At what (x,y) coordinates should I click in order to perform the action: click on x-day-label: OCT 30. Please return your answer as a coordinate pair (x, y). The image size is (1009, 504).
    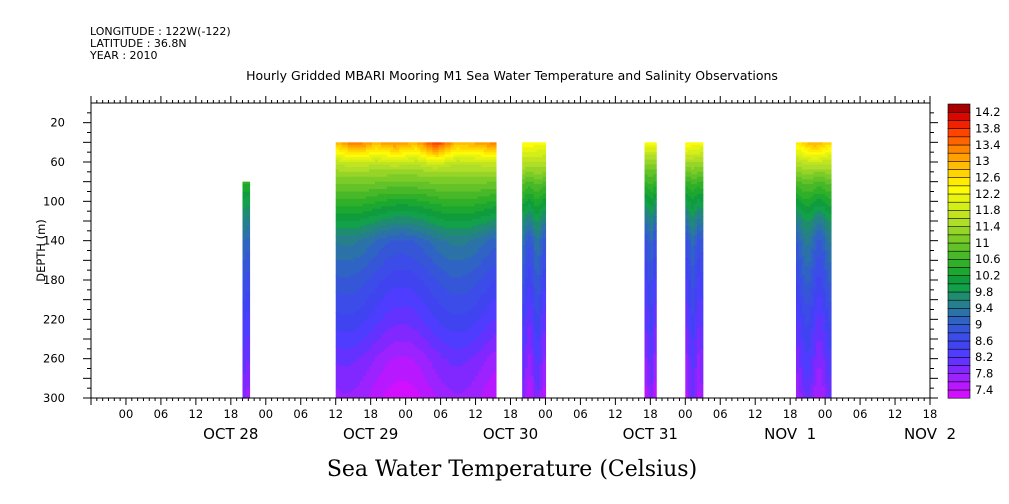
    Looking at the image, I should click on (510, 434).